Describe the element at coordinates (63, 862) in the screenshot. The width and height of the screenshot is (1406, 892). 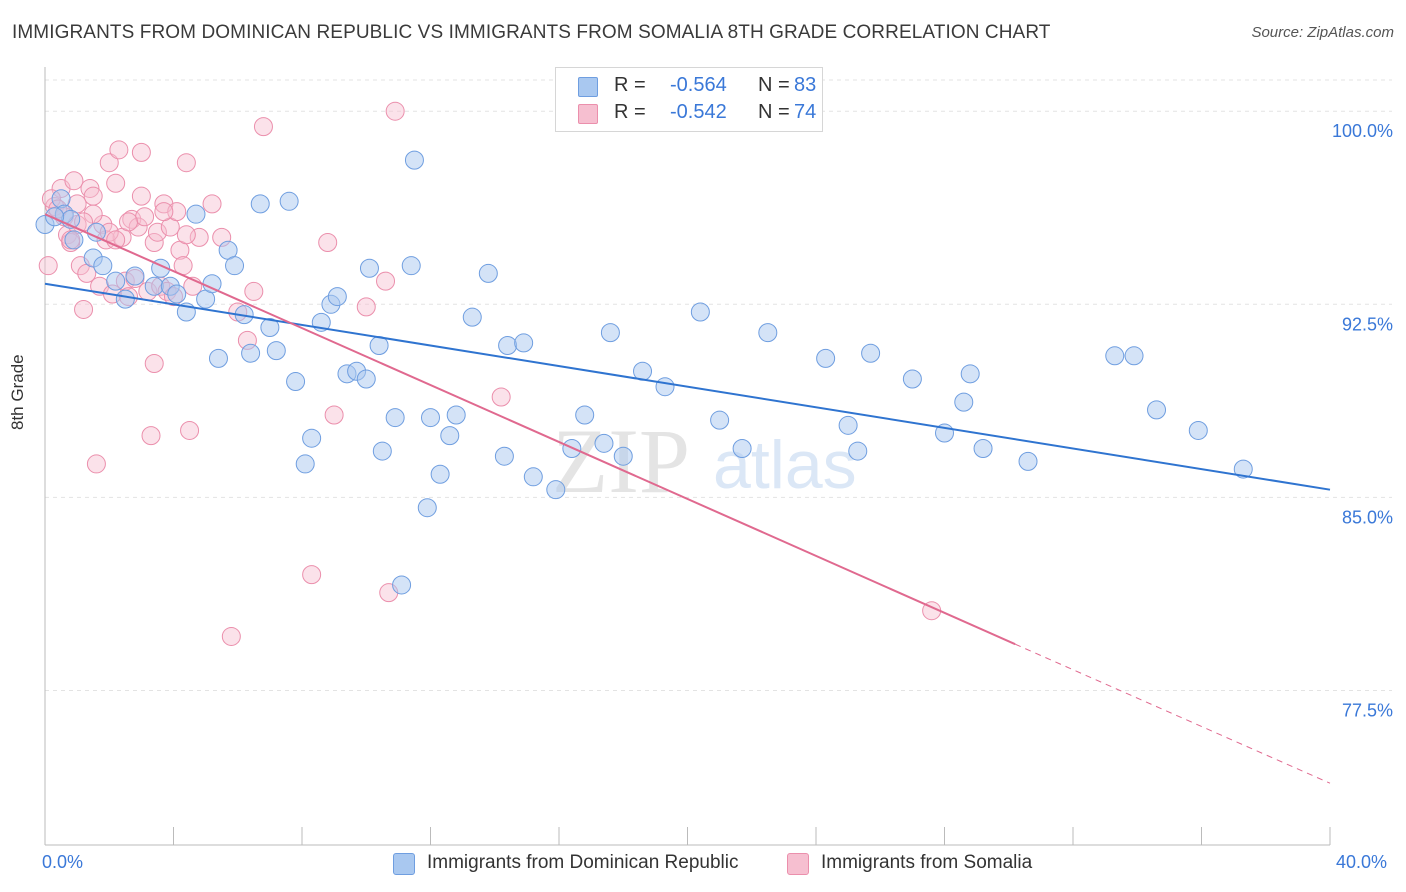
I see `x-tick-min: 0.0%` at that location.